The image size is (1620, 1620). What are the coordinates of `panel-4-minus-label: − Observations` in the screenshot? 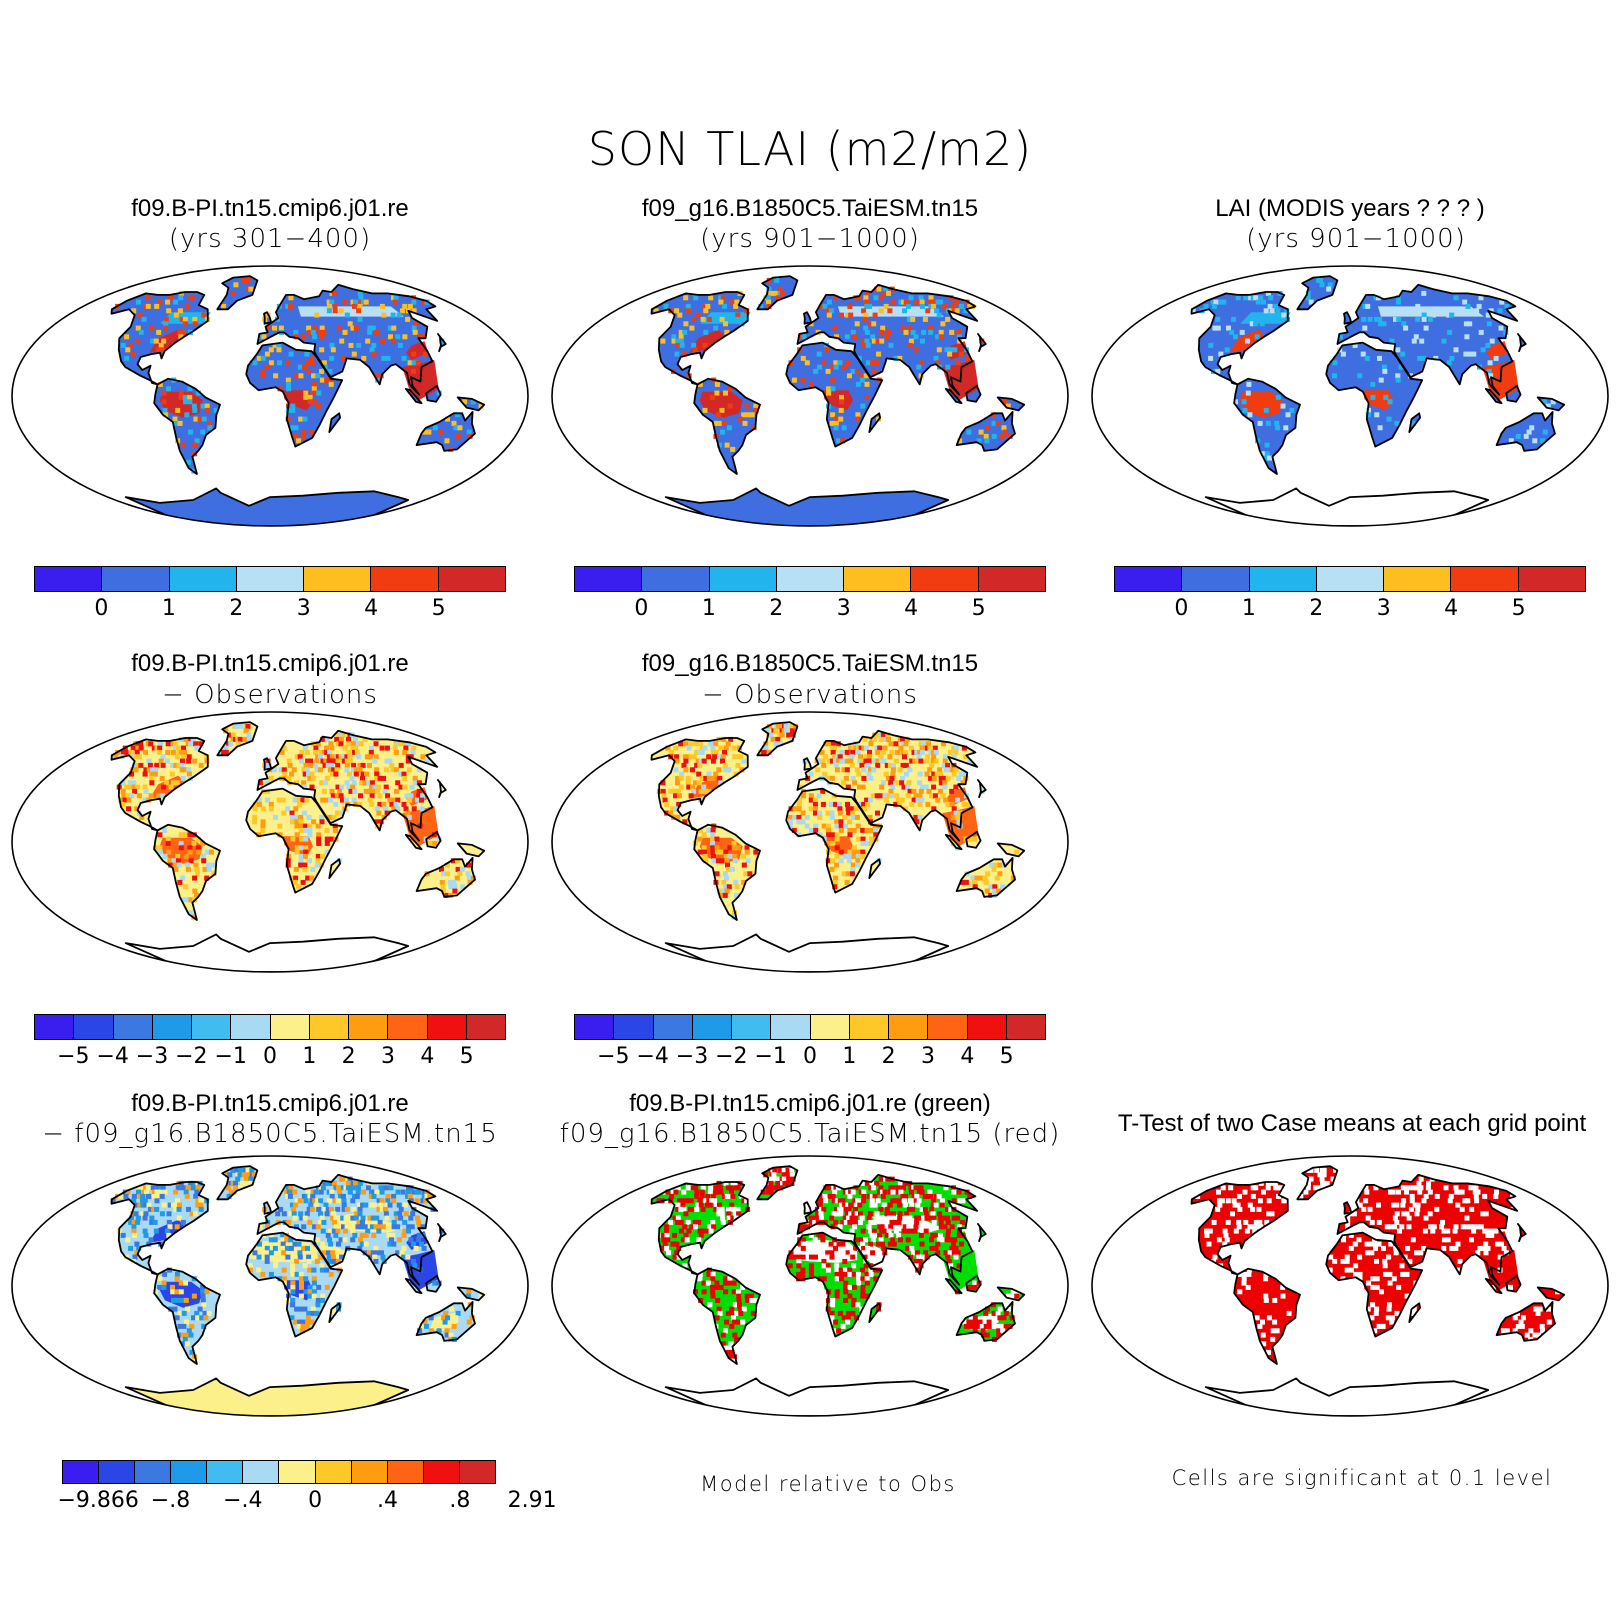 It's located at (270, 695).